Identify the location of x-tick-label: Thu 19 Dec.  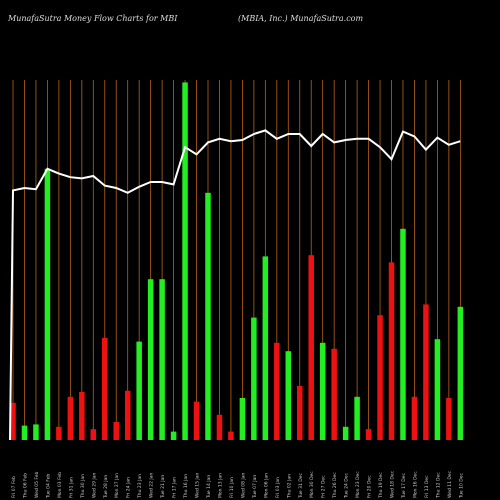
(381, 485).